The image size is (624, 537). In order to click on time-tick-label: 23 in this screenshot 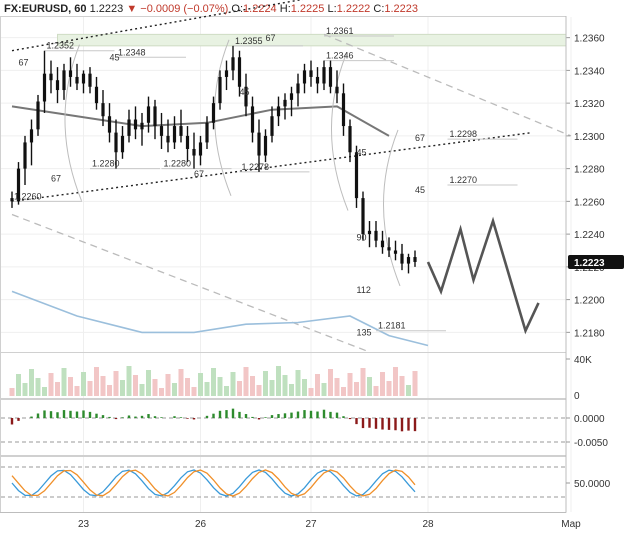, I will do `click(84, 524)`.